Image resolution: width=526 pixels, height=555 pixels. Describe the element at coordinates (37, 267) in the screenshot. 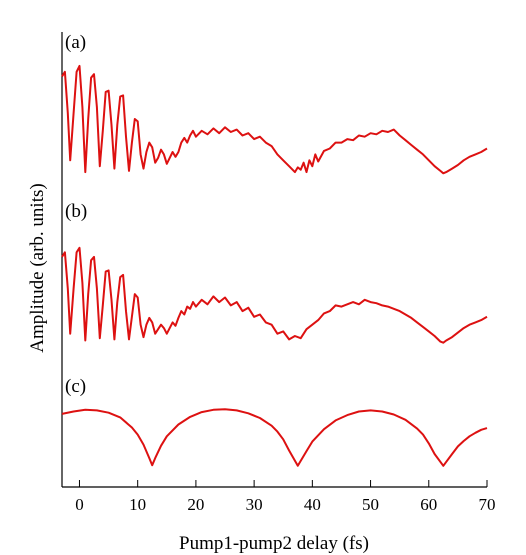

I see `y-axis-label: Amplitude (arb. units)` at that location.